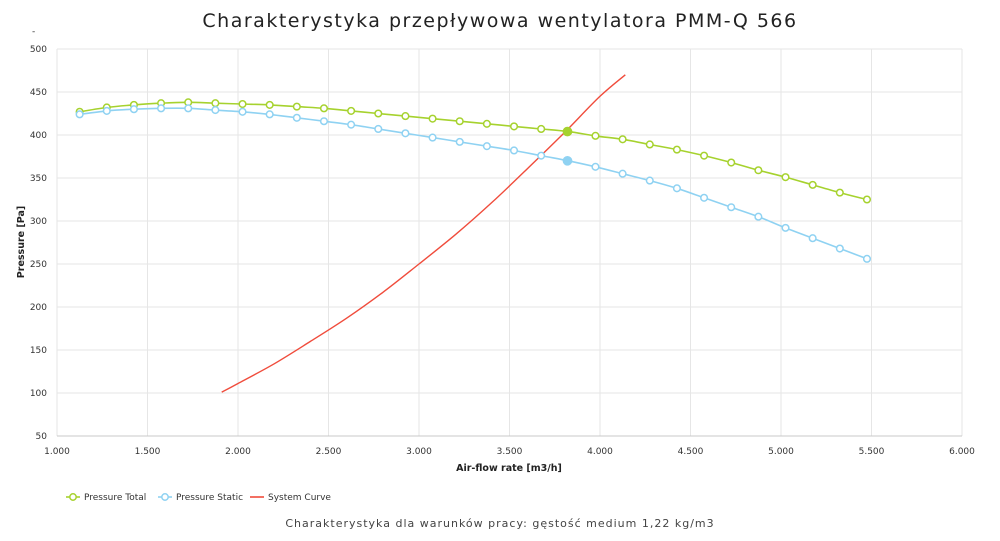 This screenshot has width=1000, height=541. Describe the element at coordinates (33, 32) in the screenshot. I see `stray-mark: -` at that location.